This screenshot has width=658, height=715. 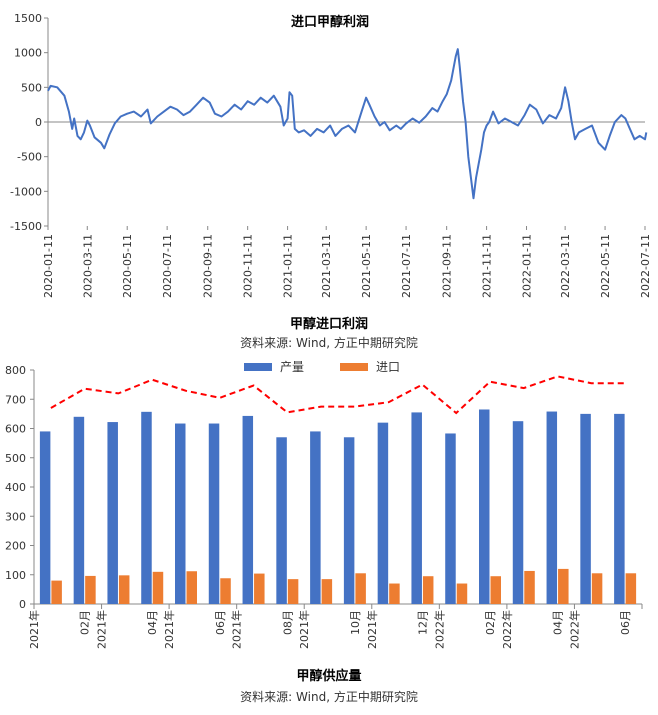 What do you see at coordinates (288, 266) in the screenshot?
I see `x-tick-label: 2021-01-11` at bounding box center [288, 266].